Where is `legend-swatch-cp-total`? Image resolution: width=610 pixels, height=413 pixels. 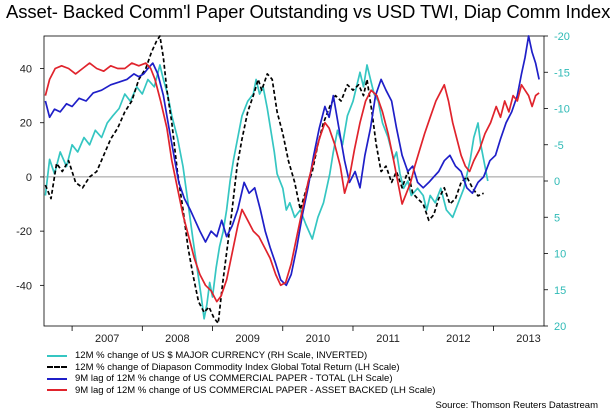
legend-swatch-cp-total is located at coordinates (57, 378).